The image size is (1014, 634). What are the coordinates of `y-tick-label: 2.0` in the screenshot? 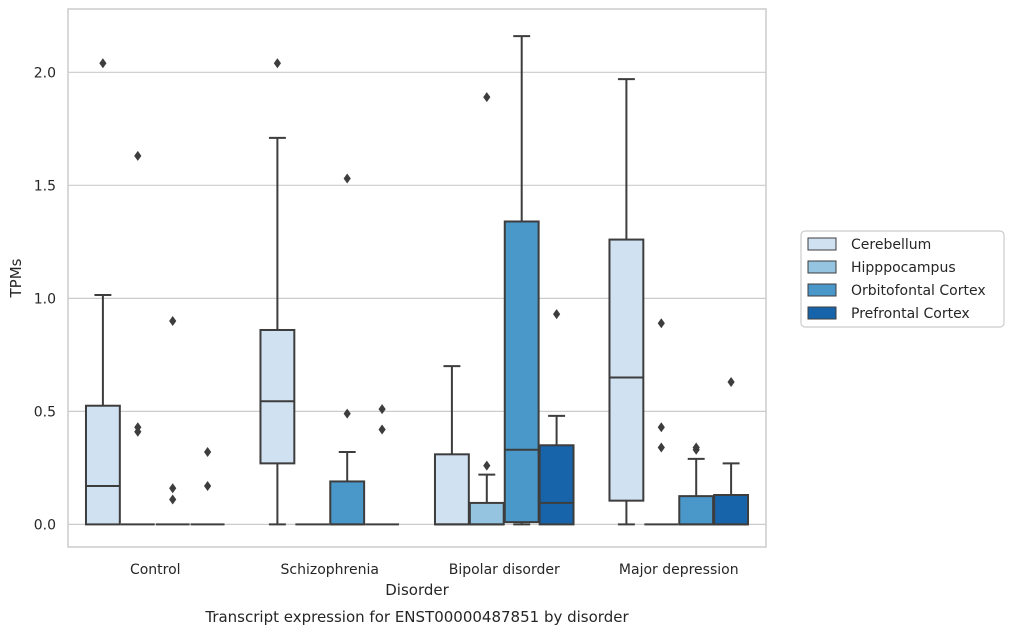 It's located at (45, 73).